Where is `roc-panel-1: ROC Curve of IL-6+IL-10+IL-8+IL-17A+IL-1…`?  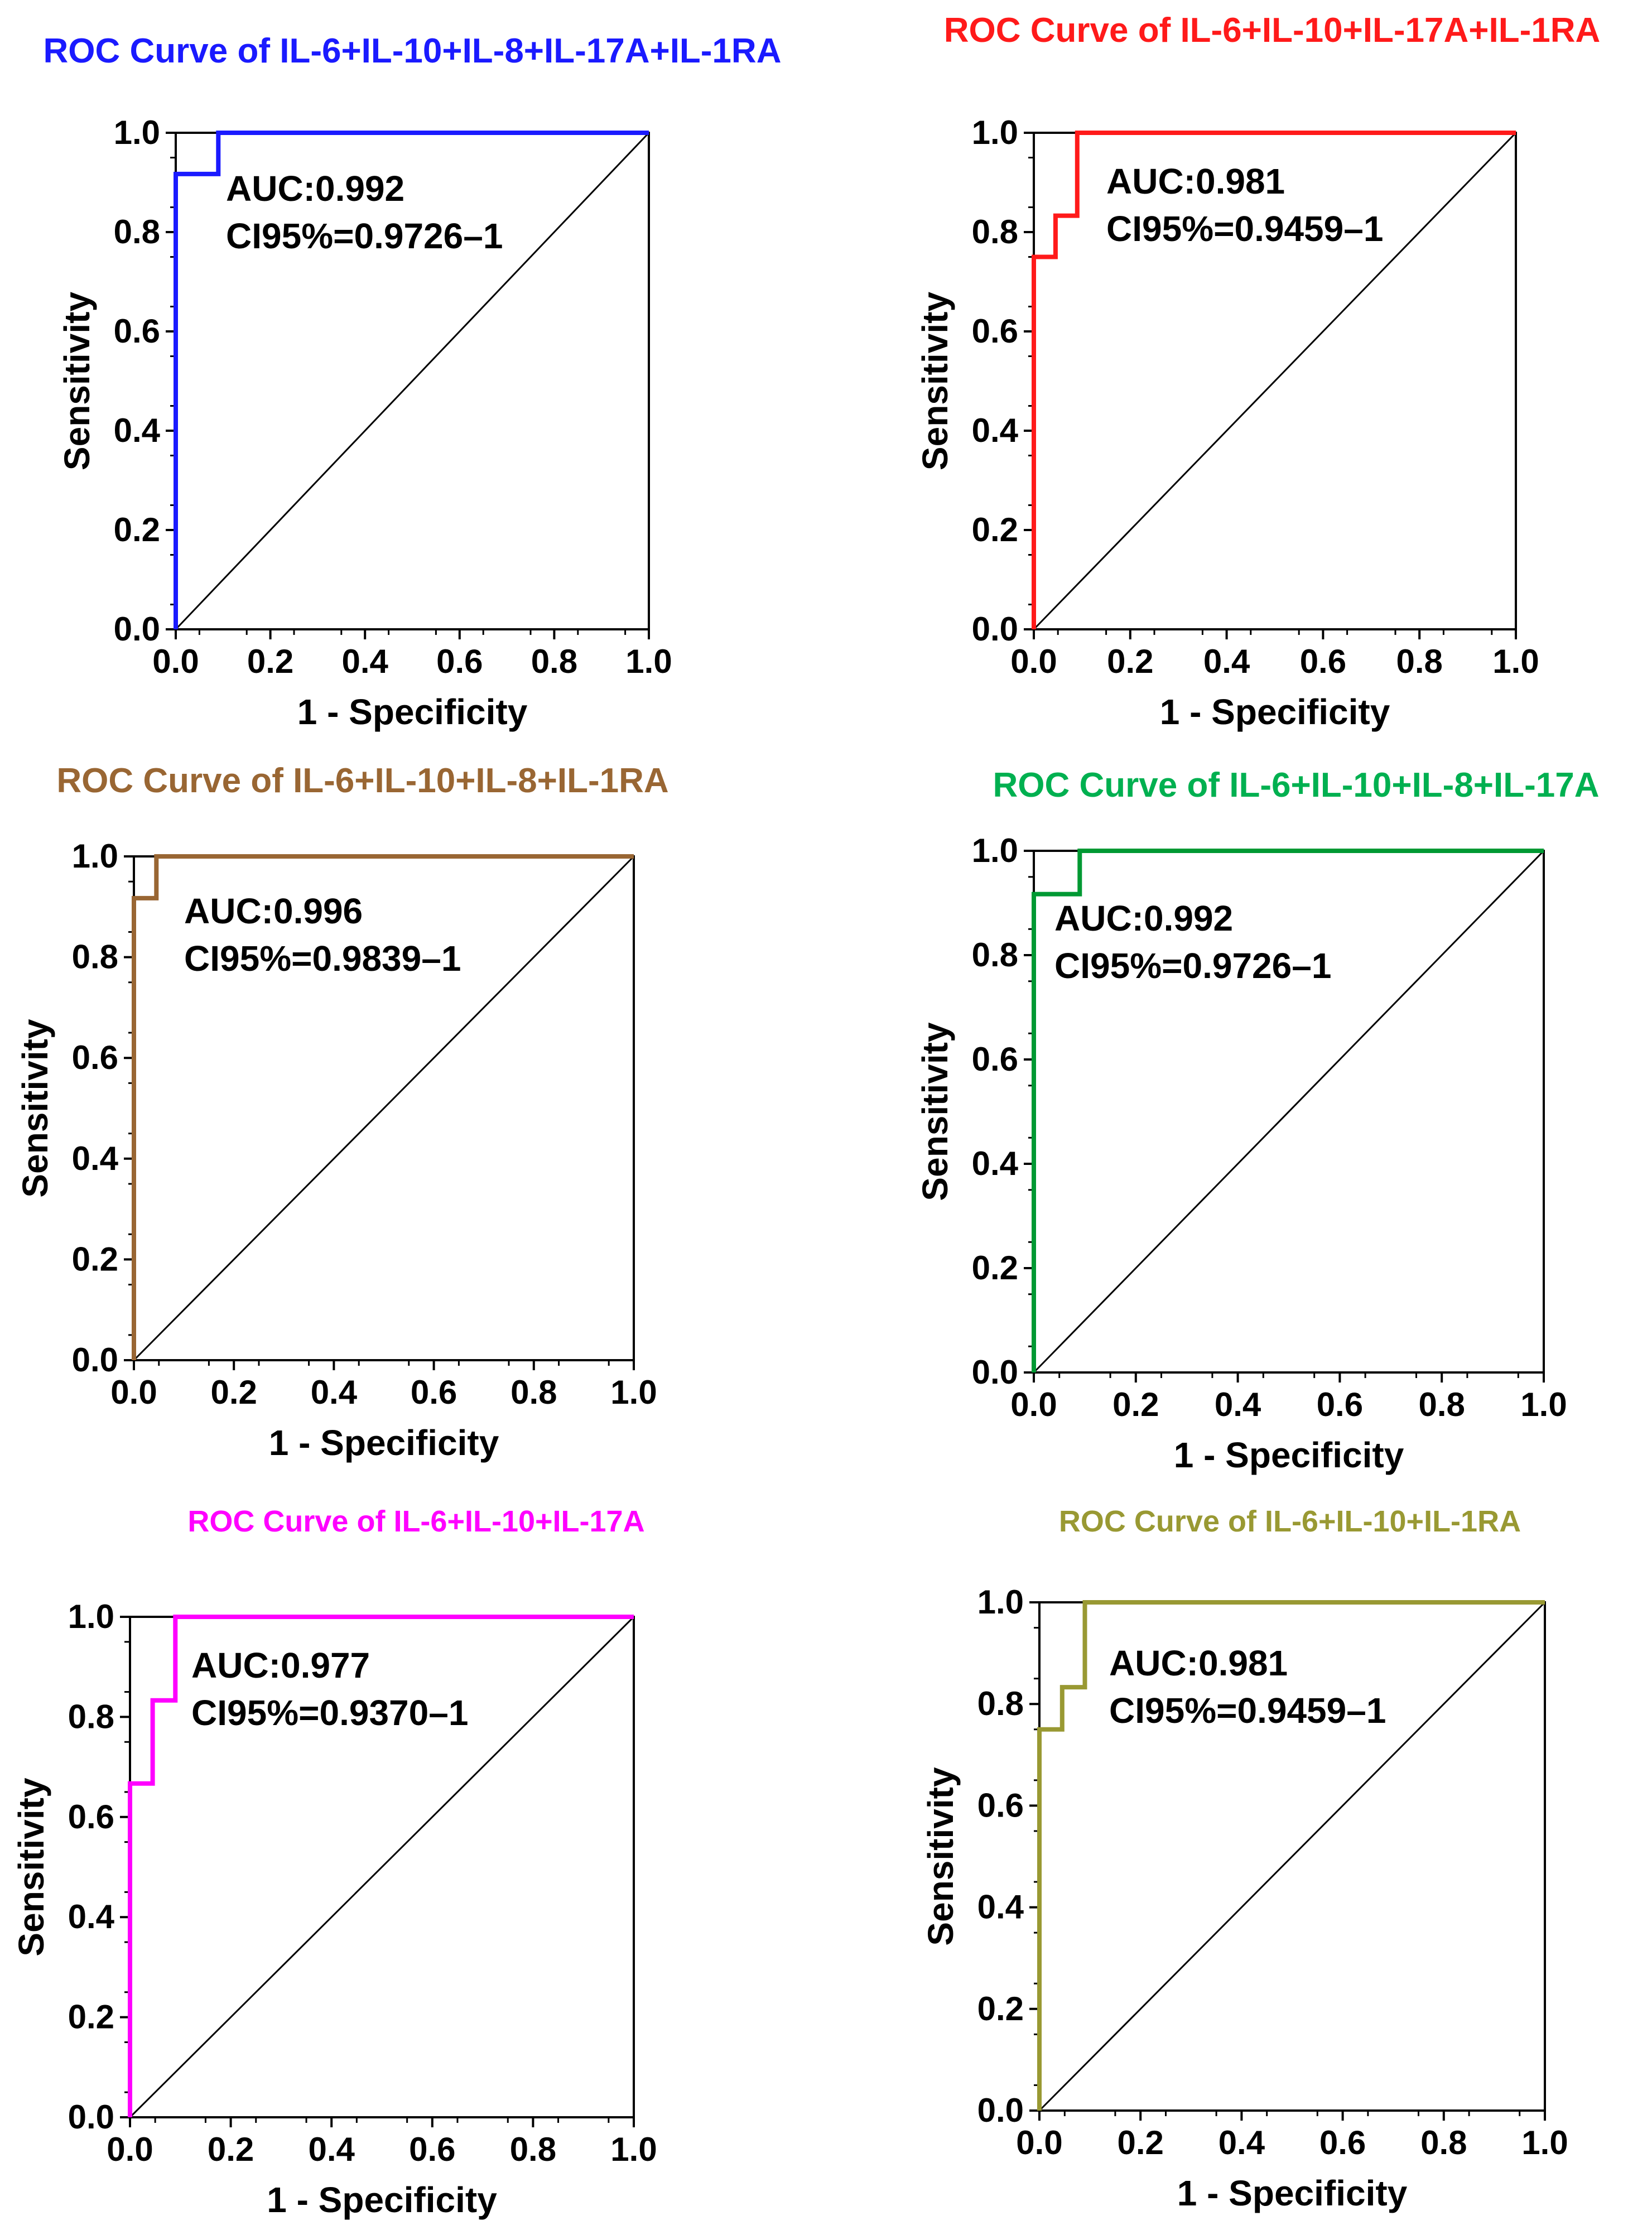
roc-panel-1: ROC Curve of IL-6+IL-10+IL-8+IL-17A+IL-1… is located at coordinates (413, 382).